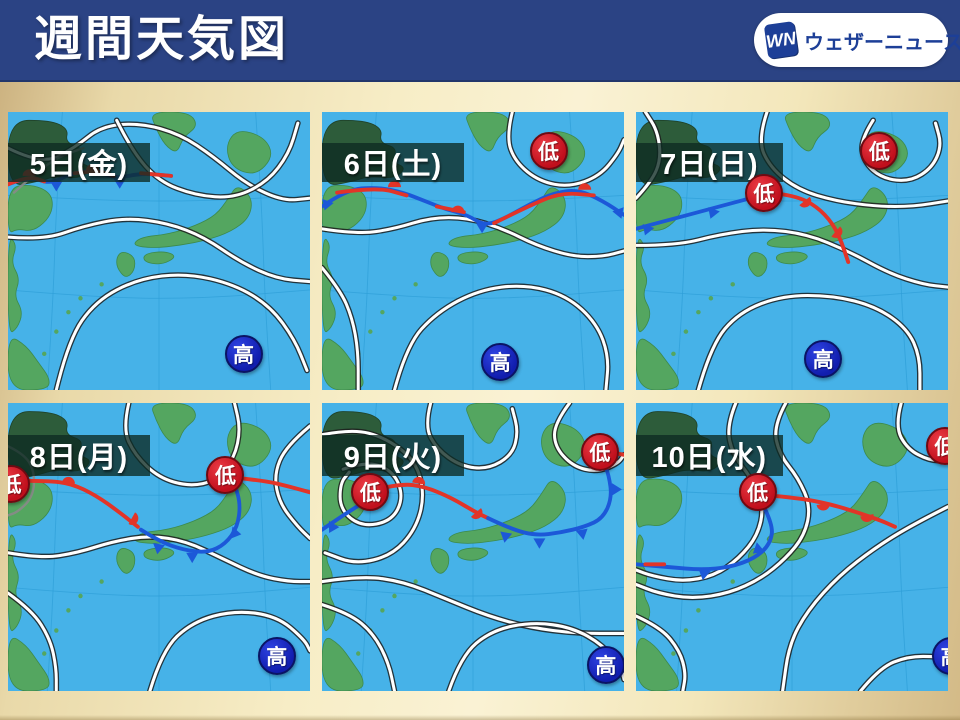 This screenshot has width=960, height=720. What do you see at coordinates (781, 40) in the screenshot?
I see `wn-logo-icon: WN` at bounding box center [781, 40].